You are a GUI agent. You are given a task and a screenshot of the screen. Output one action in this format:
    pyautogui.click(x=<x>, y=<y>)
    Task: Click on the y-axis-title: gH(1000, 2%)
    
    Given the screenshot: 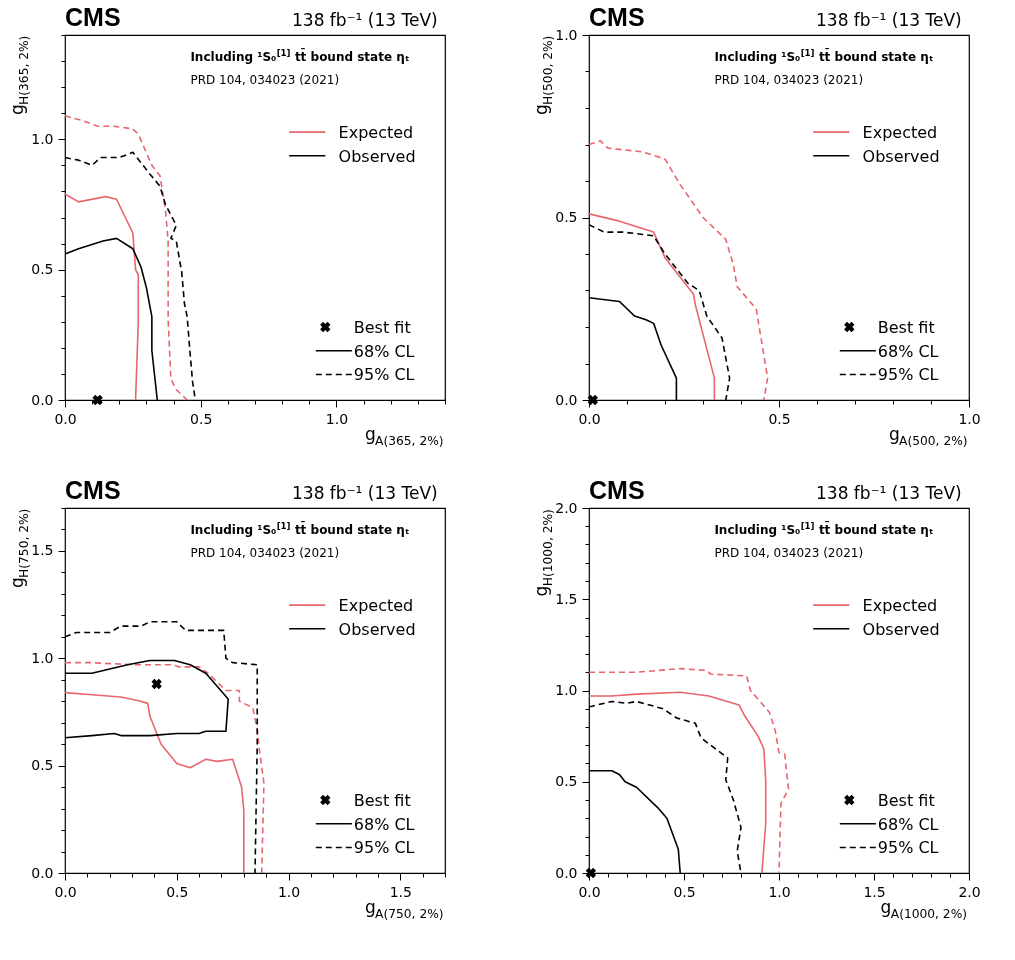 What is the action you would take?
    pyautogui.click(x=543, y=553)
    